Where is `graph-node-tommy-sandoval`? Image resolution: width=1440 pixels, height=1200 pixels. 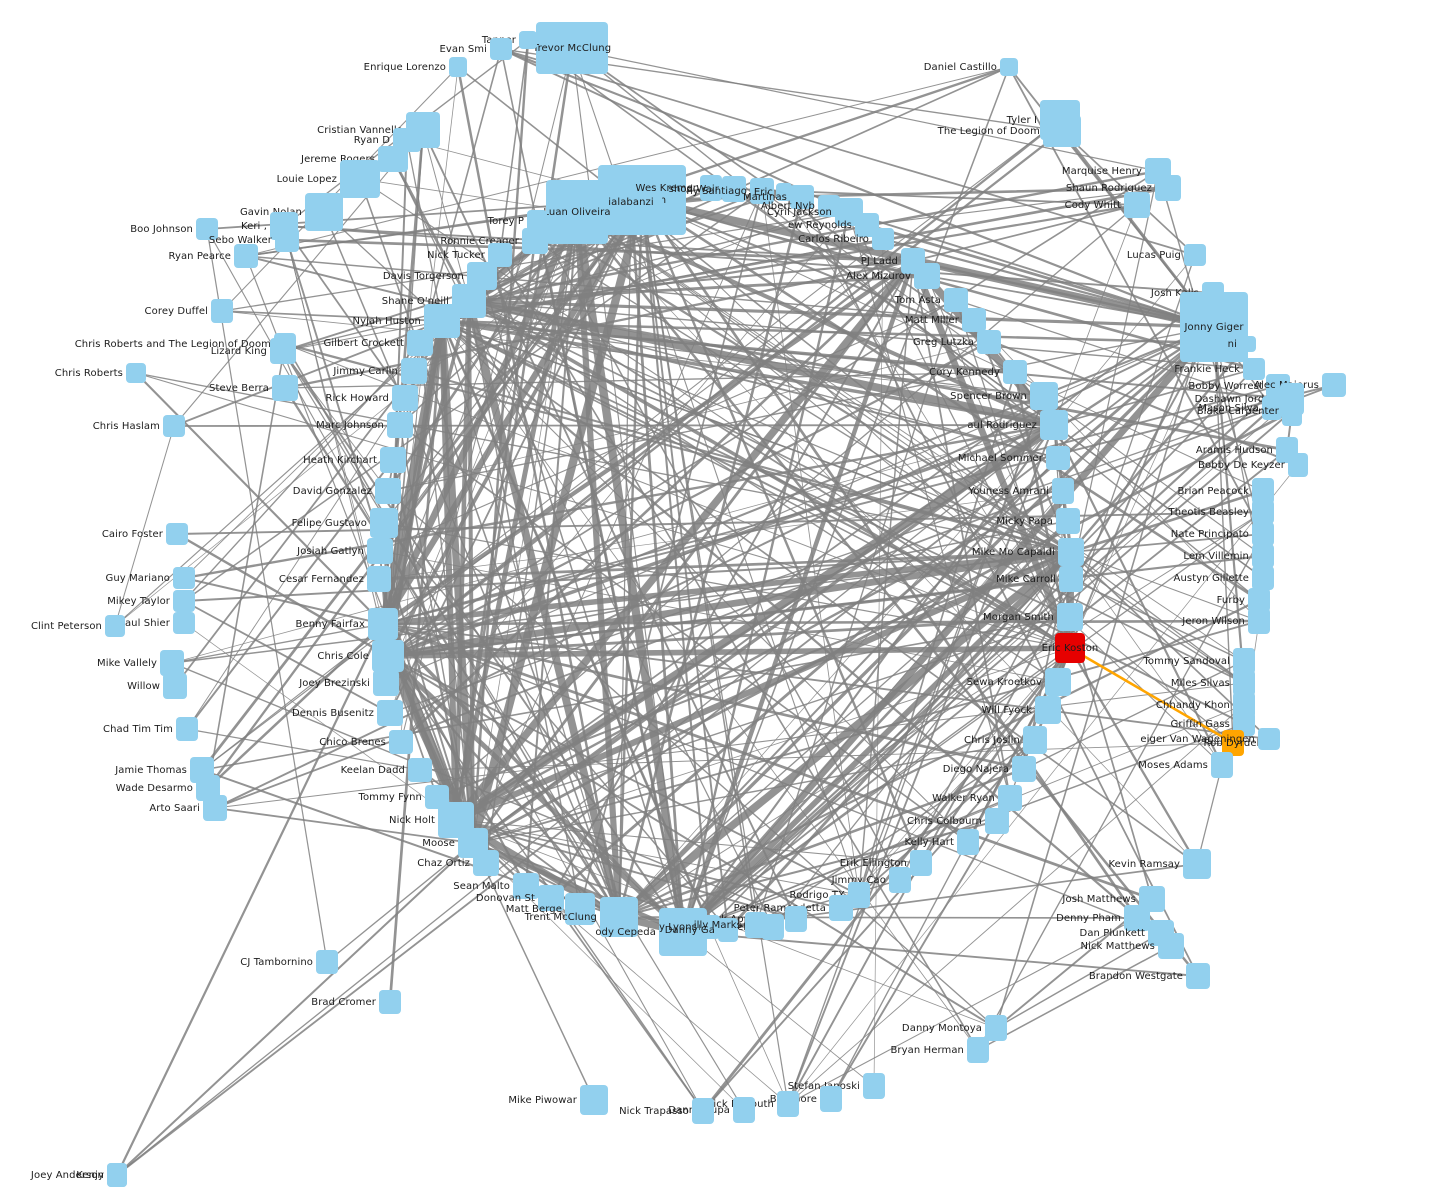 graph-node-tommy-sandoval is located at coordinates (1244, 661).